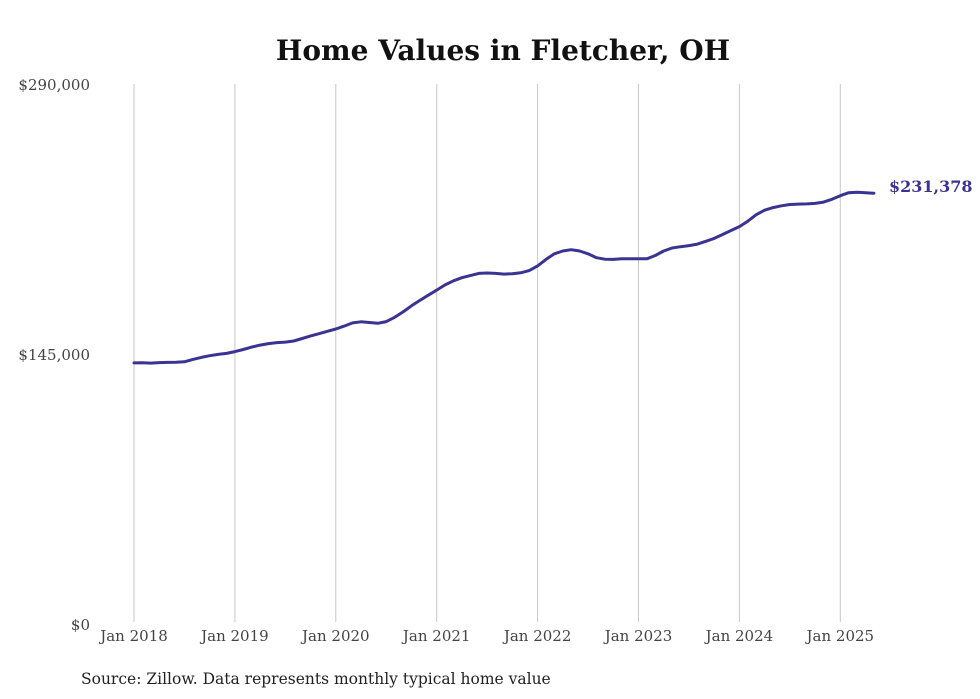  What do you see at coordinates (739, 636) in the screenshot?
I see `x-tick-label: Jan 2024` at bounding box center [739, 636].